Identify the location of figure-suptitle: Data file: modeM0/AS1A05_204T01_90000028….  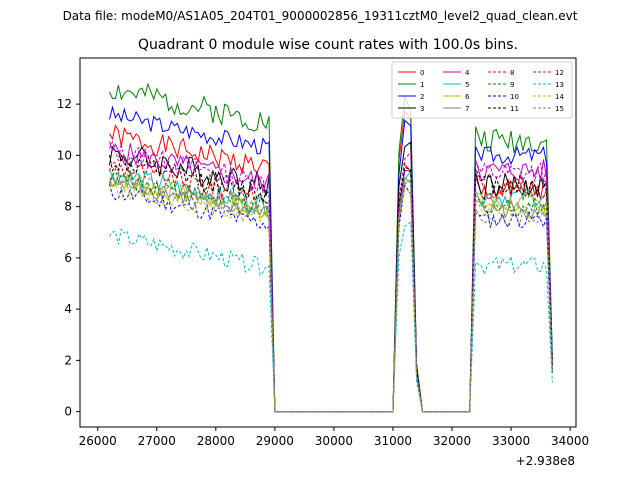
(320, 16).